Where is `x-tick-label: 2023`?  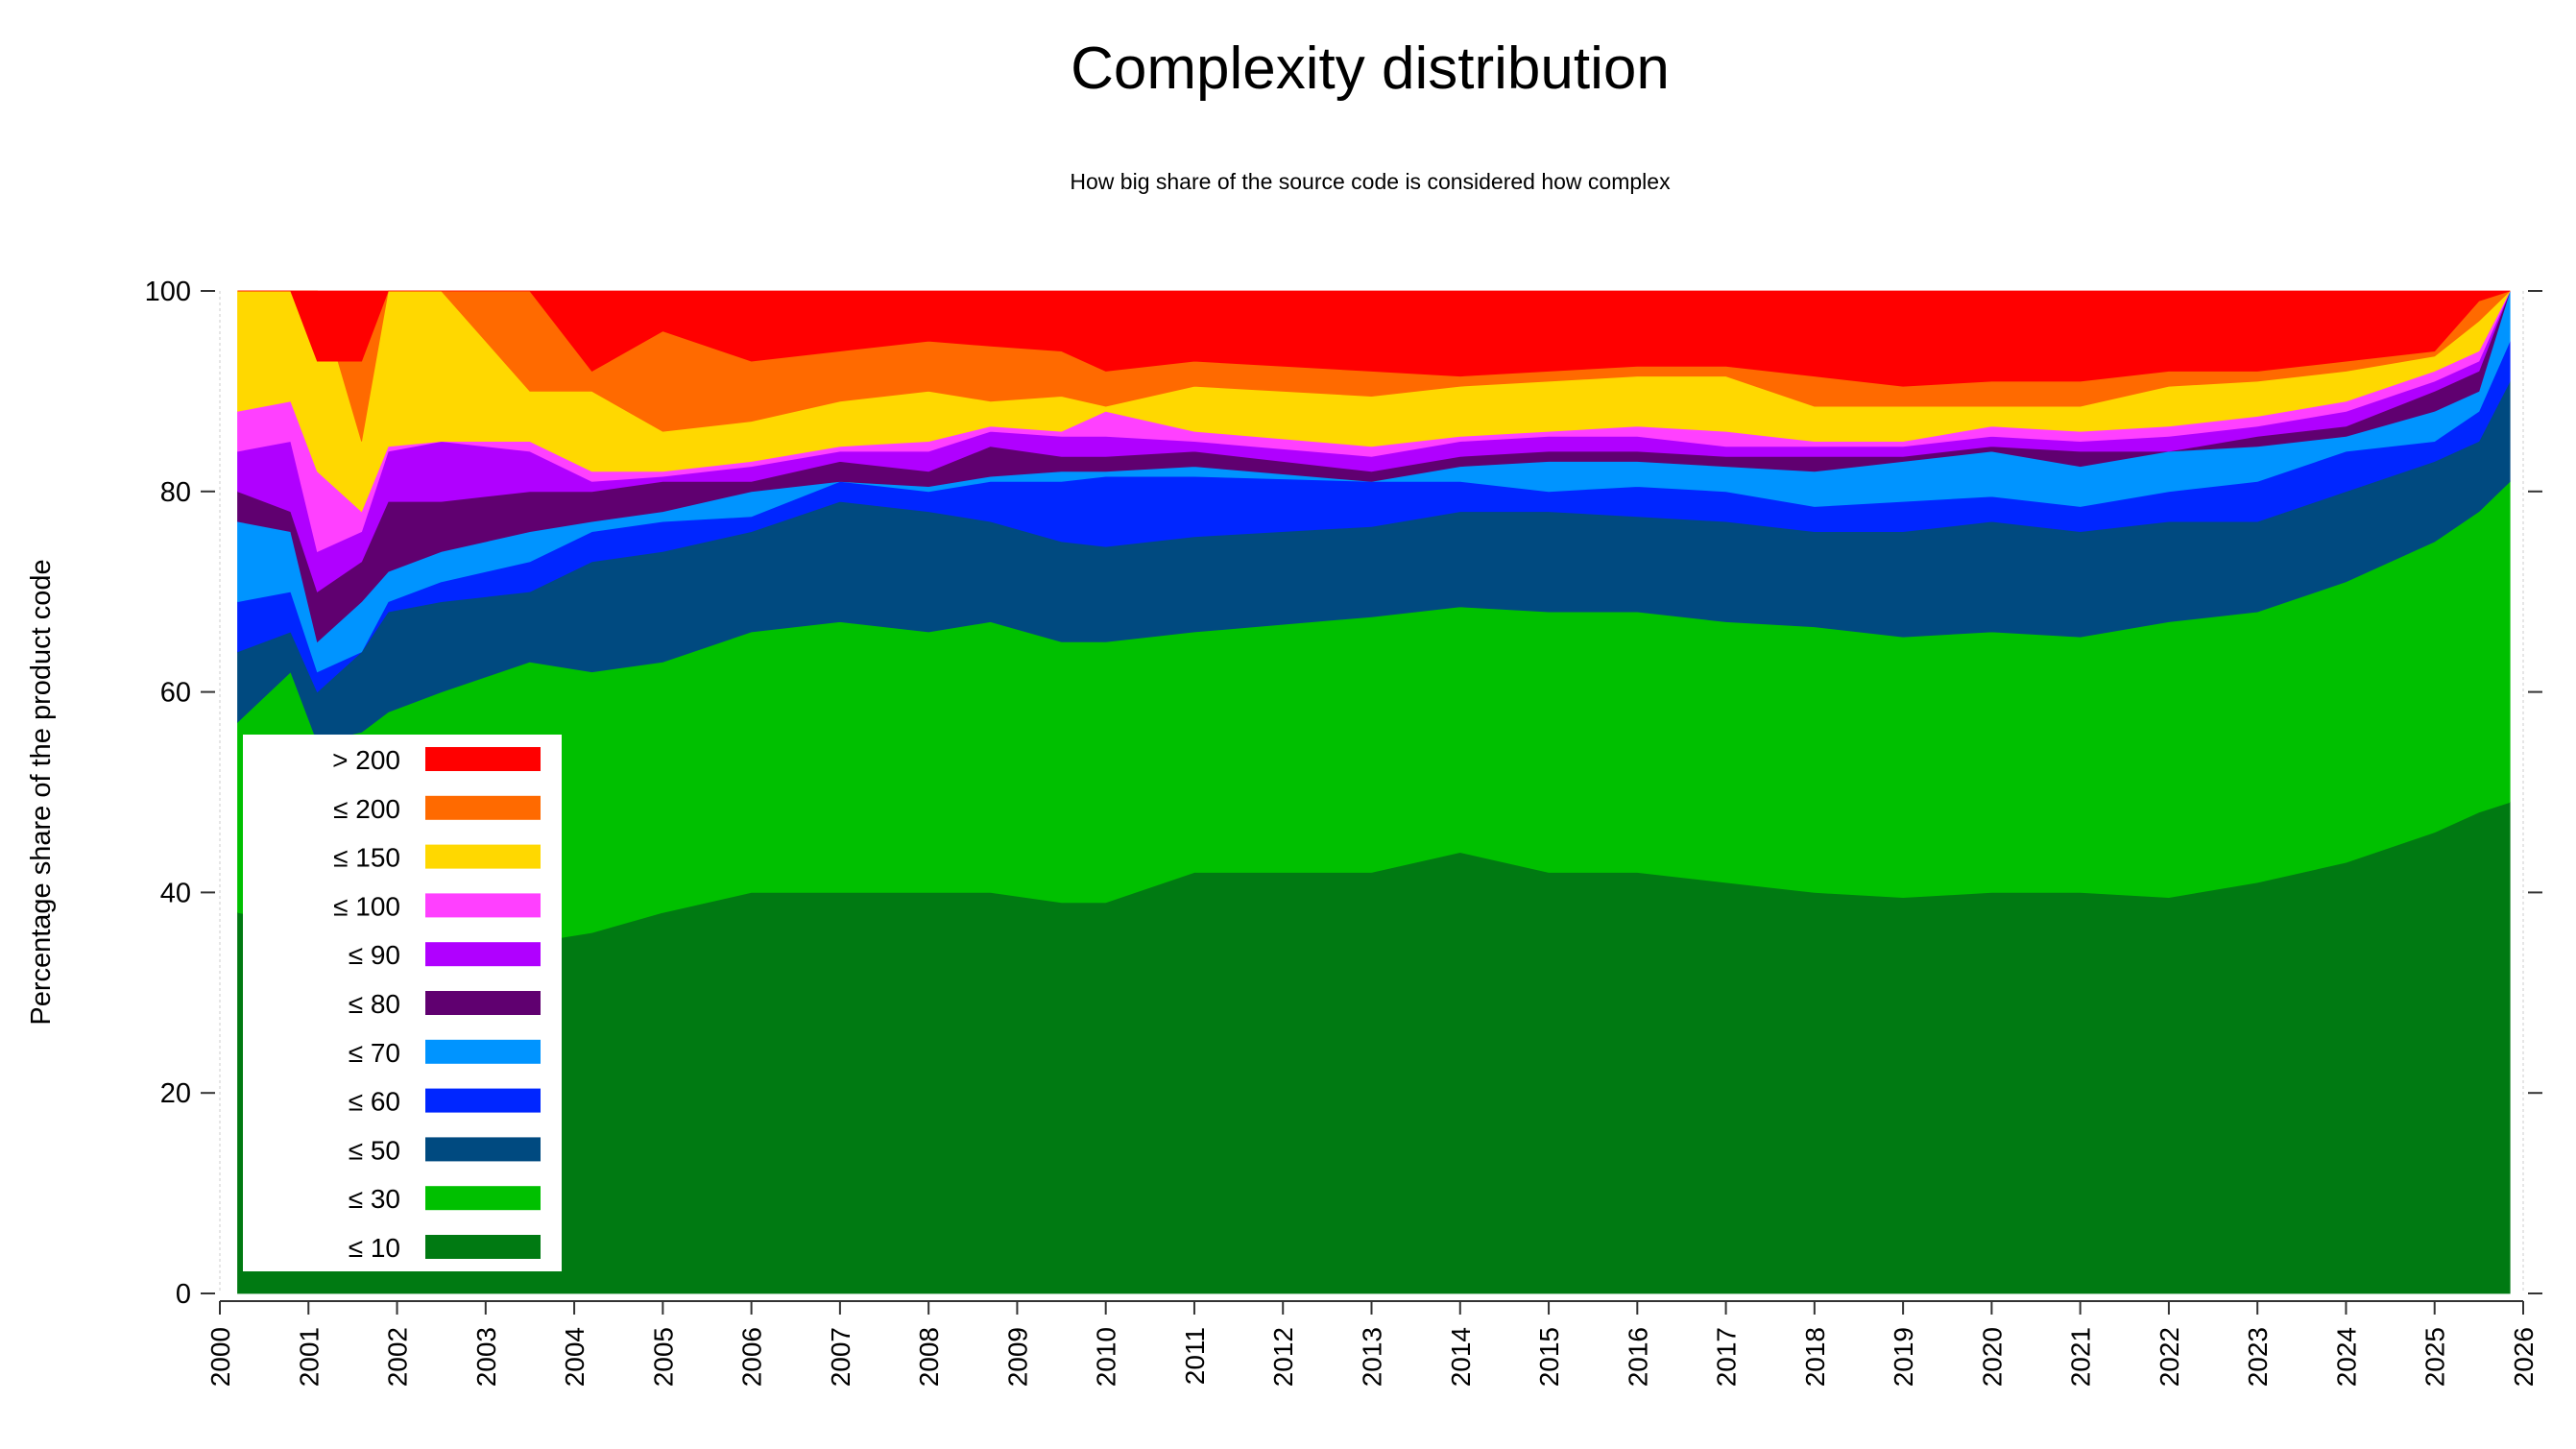
x-tick-label: 2023 is located at coordinates (2258, 1357).